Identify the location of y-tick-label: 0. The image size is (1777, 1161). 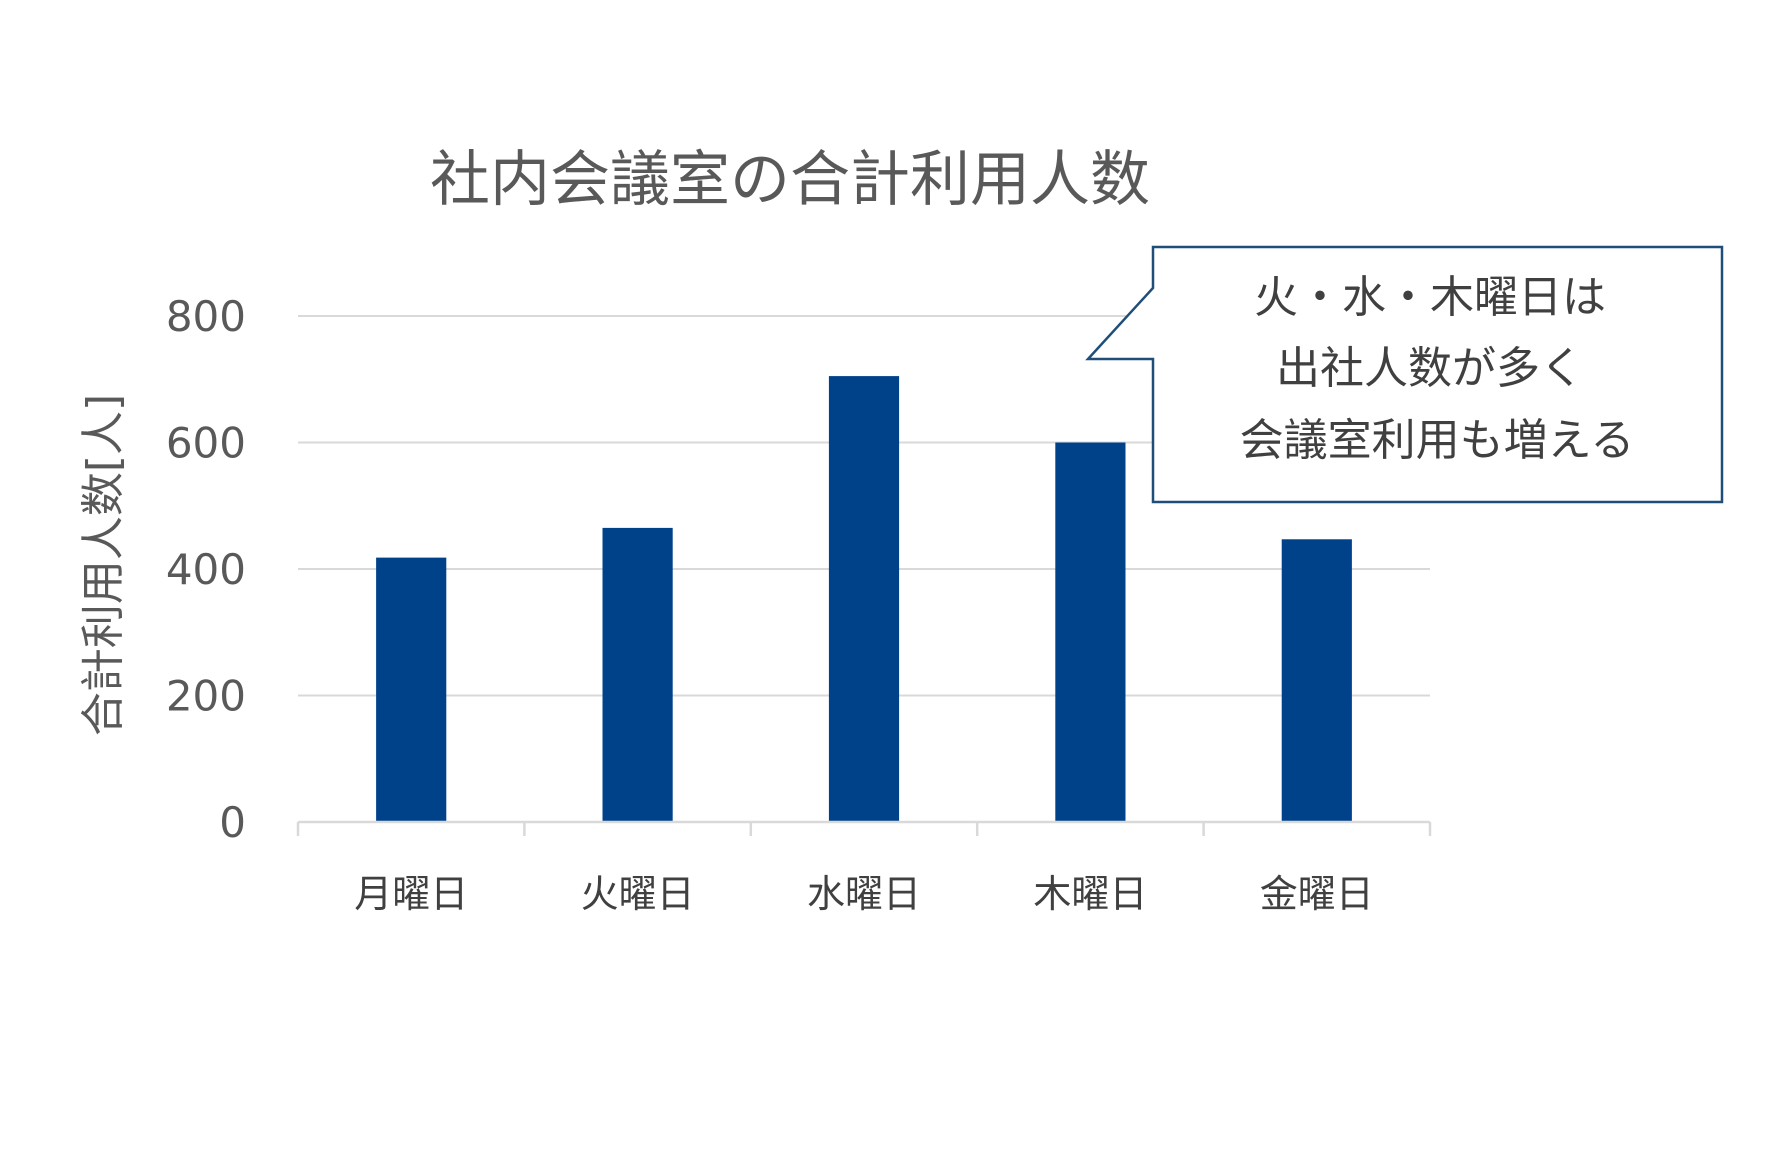
(232, 822).